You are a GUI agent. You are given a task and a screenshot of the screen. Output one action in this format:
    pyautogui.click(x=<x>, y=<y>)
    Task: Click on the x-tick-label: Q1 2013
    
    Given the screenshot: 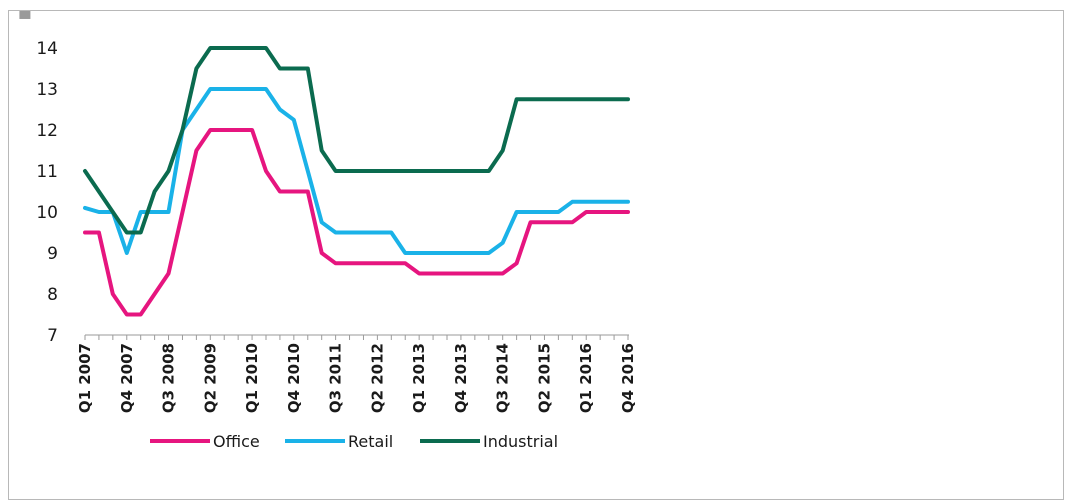 What is the action you would take?
    pyautogui.click(x=419, y=378)
    